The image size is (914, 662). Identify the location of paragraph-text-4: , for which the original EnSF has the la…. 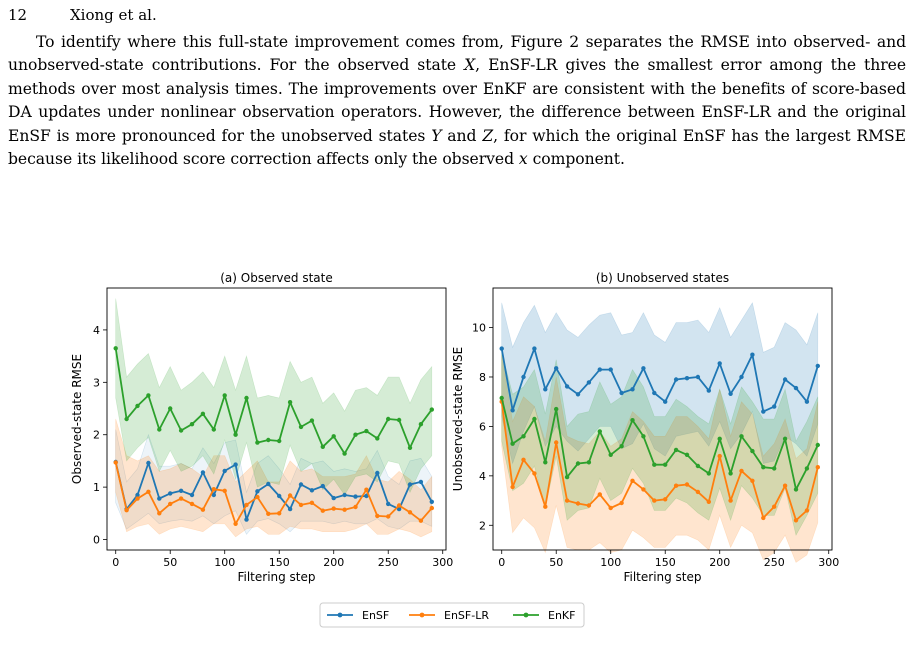
(457, 147).